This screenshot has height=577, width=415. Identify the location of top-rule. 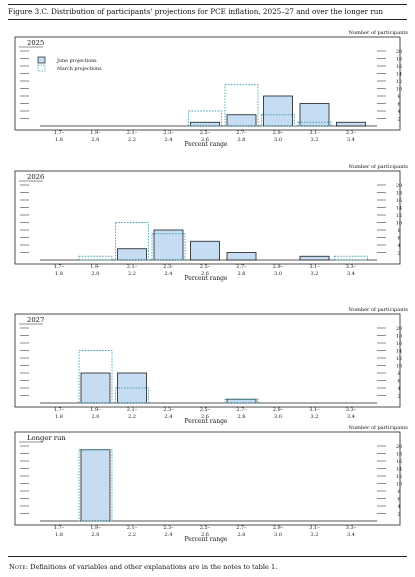
(207, 4).